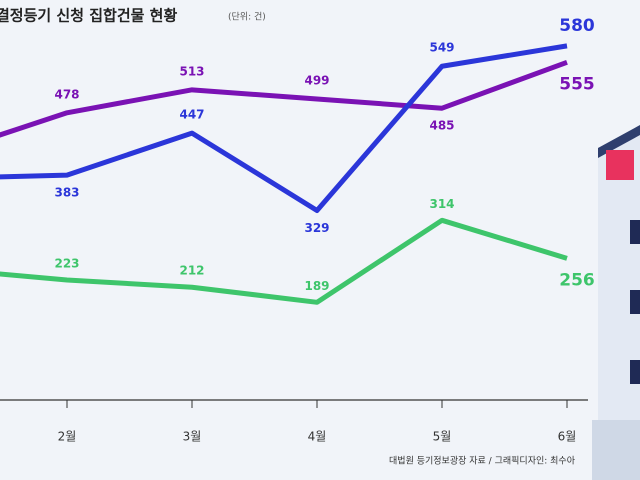  Describe the element at coordinates (442, 437) in the screenshot. I see `x-tick-label: 5월` at that location.